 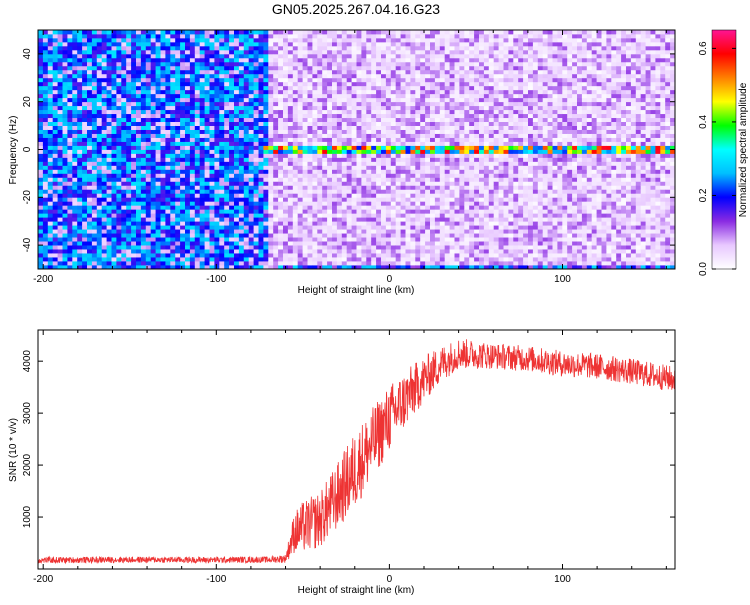 What do you see at coordinates (207, 175) in the screenshot?
I see `heatmap-cell-2063` at bounding box center [207, 175].